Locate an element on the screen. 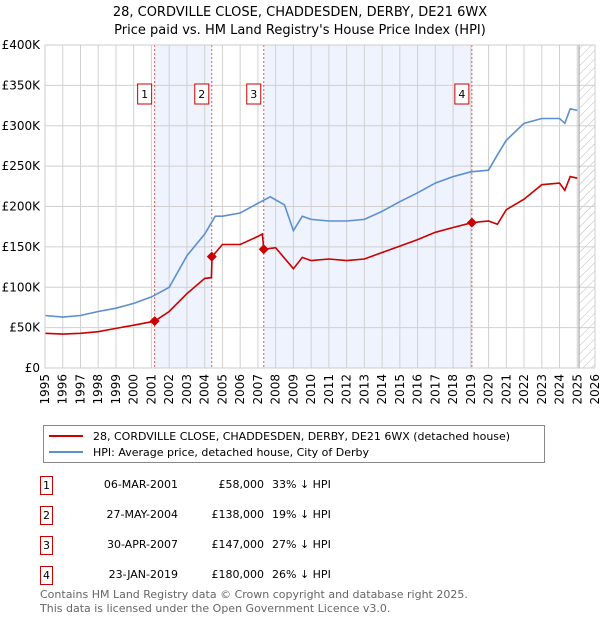 The width and height of the screenshot is (600, 620). x-tick-label: 2005 is located at coordinates (222, 389).